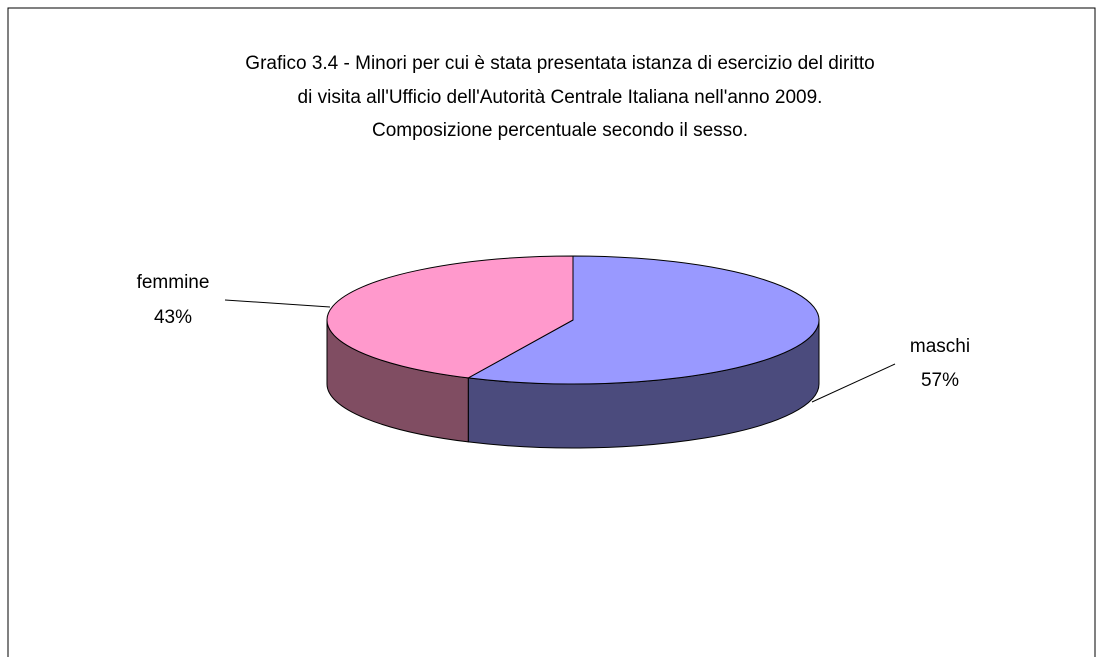 The image size is (1100, 657). What do you see at coordinates (940, 346) in the screenshot?
I see `slice-label: maschi` at bounding box center [940, 346].